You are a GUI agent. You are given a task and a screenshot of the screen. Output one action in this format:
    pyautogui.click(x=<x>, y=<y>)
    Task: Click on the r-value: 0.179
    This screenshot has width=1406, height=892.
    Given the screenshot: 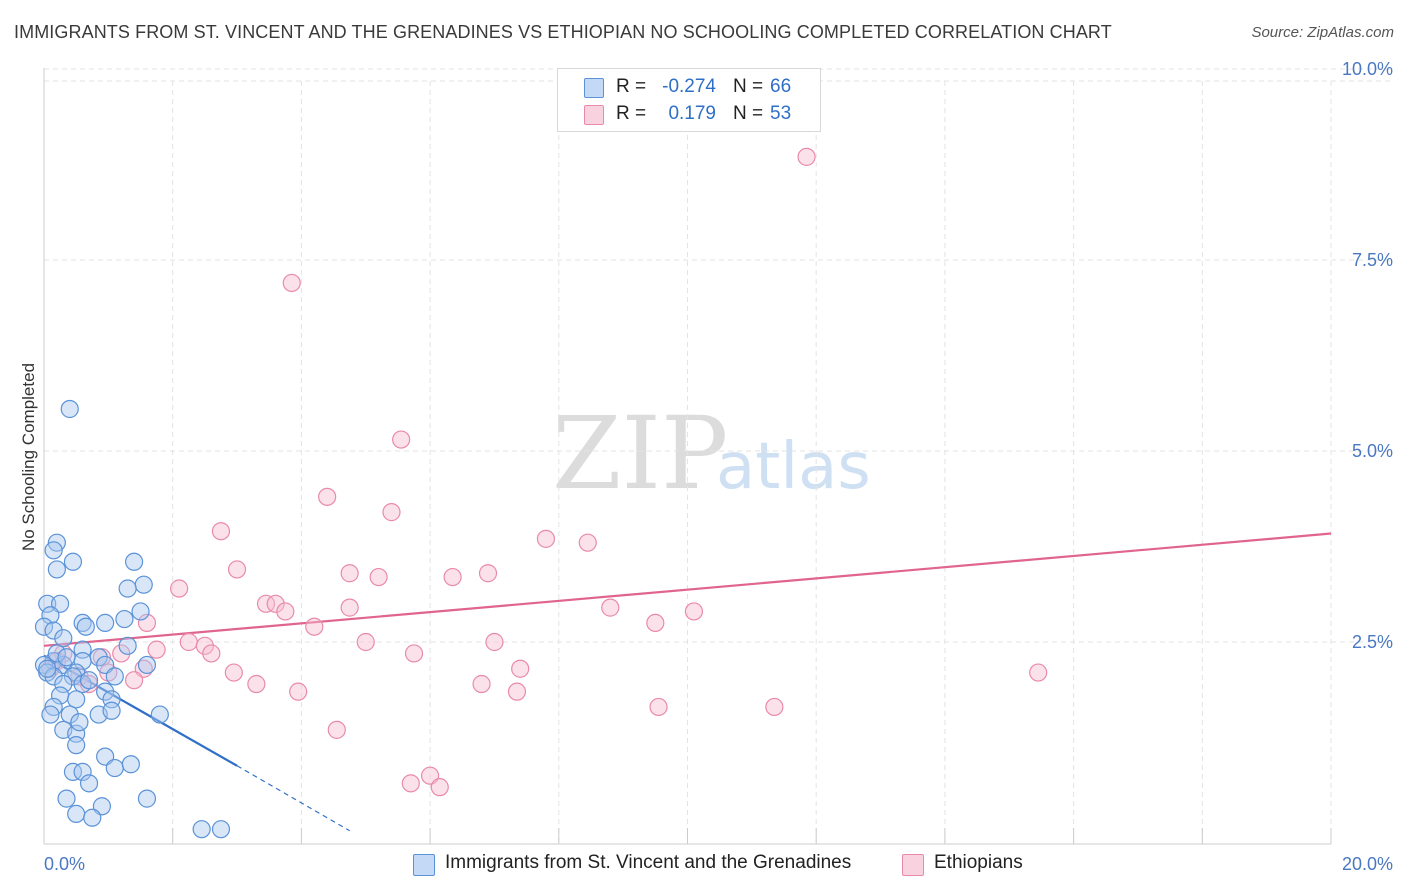 What is the action you would take?
    pyautogui.click(x=692, y=113)
    